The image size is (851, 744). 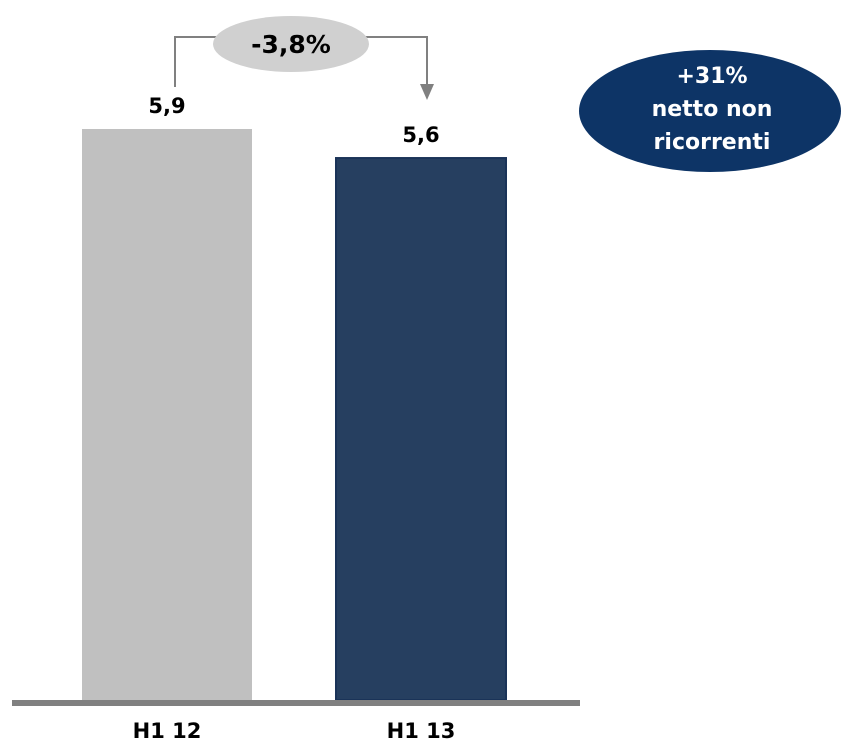 I want to click on category-labels-group: H1 12 H1 13, so click(x=294, y=731).